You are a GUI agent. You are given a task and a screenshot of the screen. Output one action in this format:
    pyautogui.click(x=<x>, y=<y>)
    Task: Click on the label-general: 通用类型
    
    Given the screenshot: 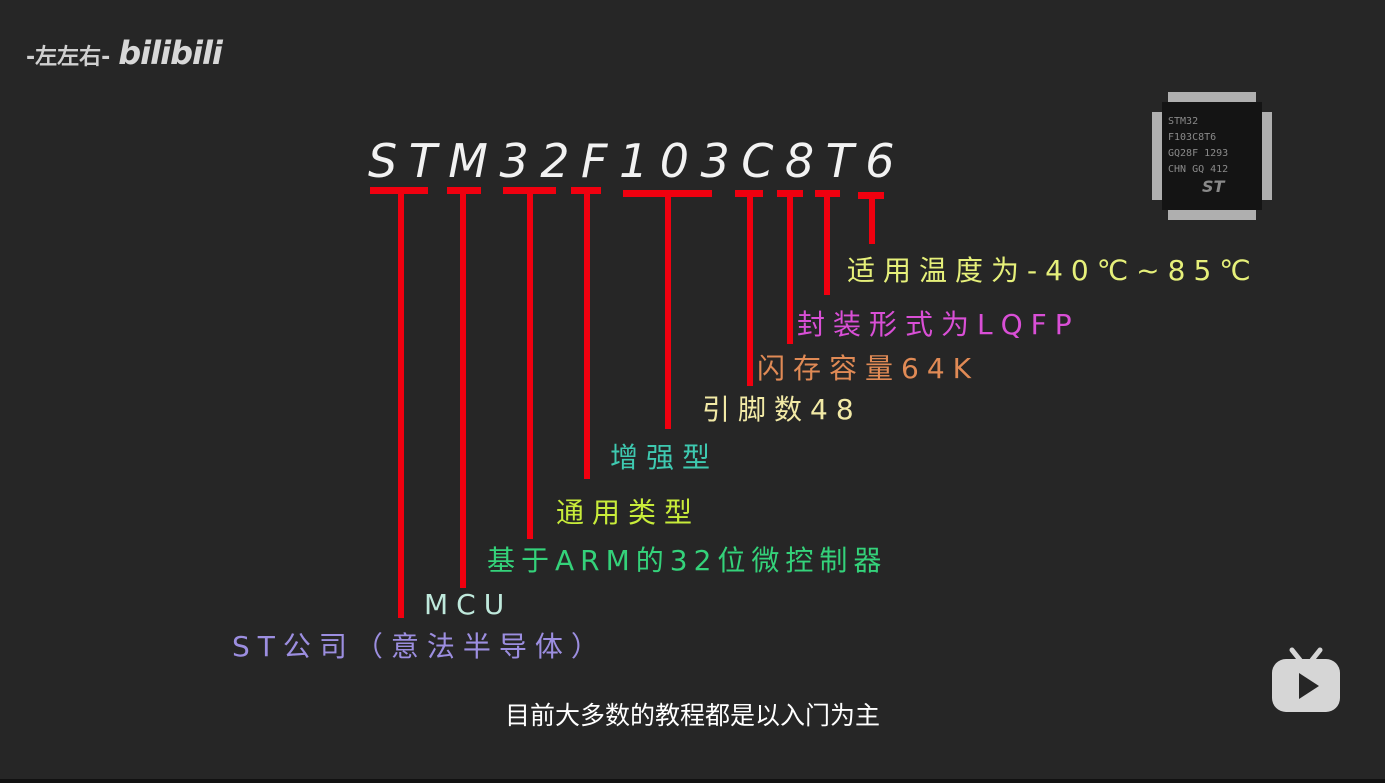 What is the action you would take?
    pyautogui.click(x=628, y=512)
    